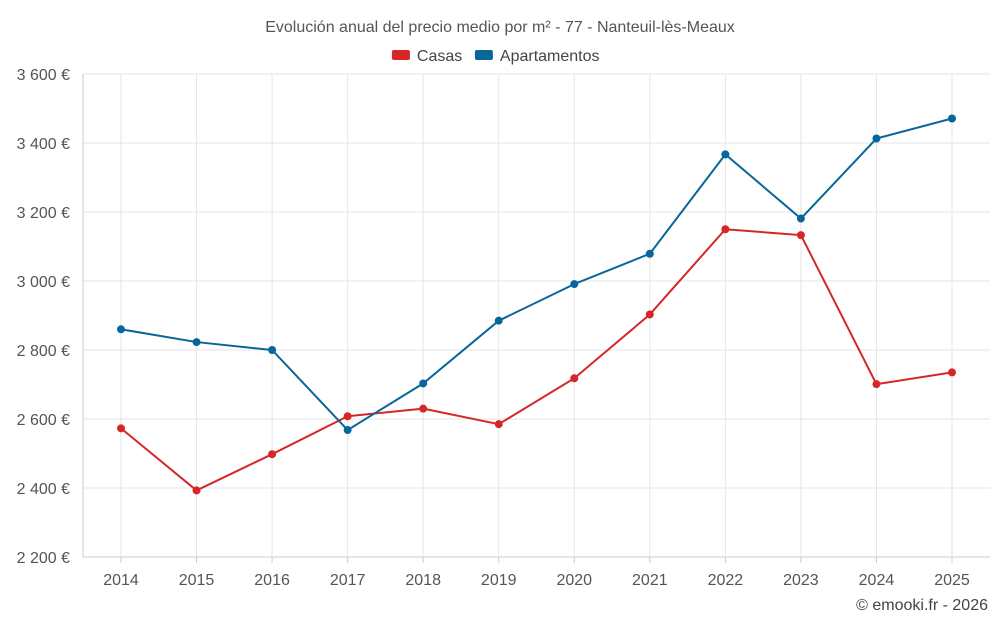  I want to click on x-tick-label: 2023, so click(801, 580).